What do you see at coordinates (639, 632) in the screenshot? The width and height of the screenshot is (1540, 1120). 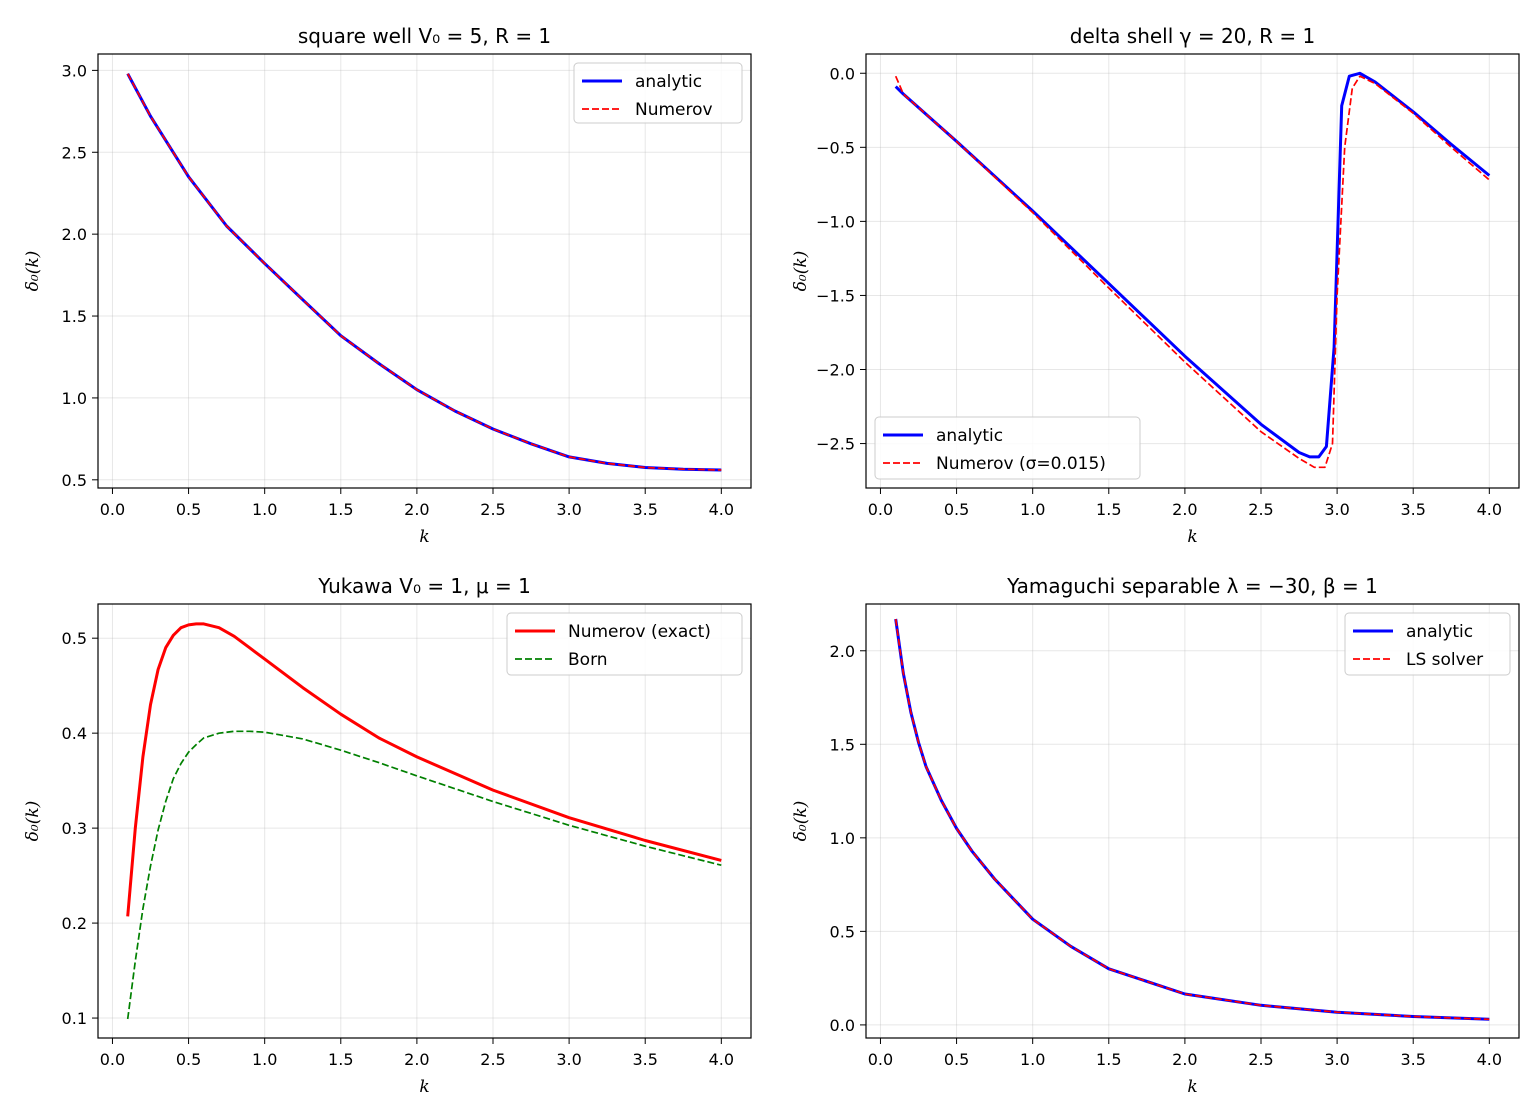 I see `legend-label: Numerov (exact)` at bounding box center [639, 632].